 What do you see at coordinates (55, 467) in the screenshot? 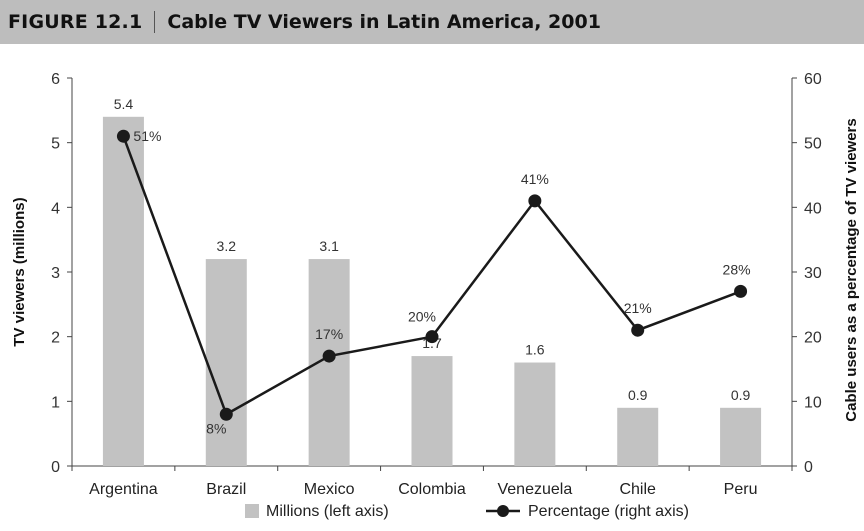
I see `left-tick-label: 0` at bounding box center [55, 467].